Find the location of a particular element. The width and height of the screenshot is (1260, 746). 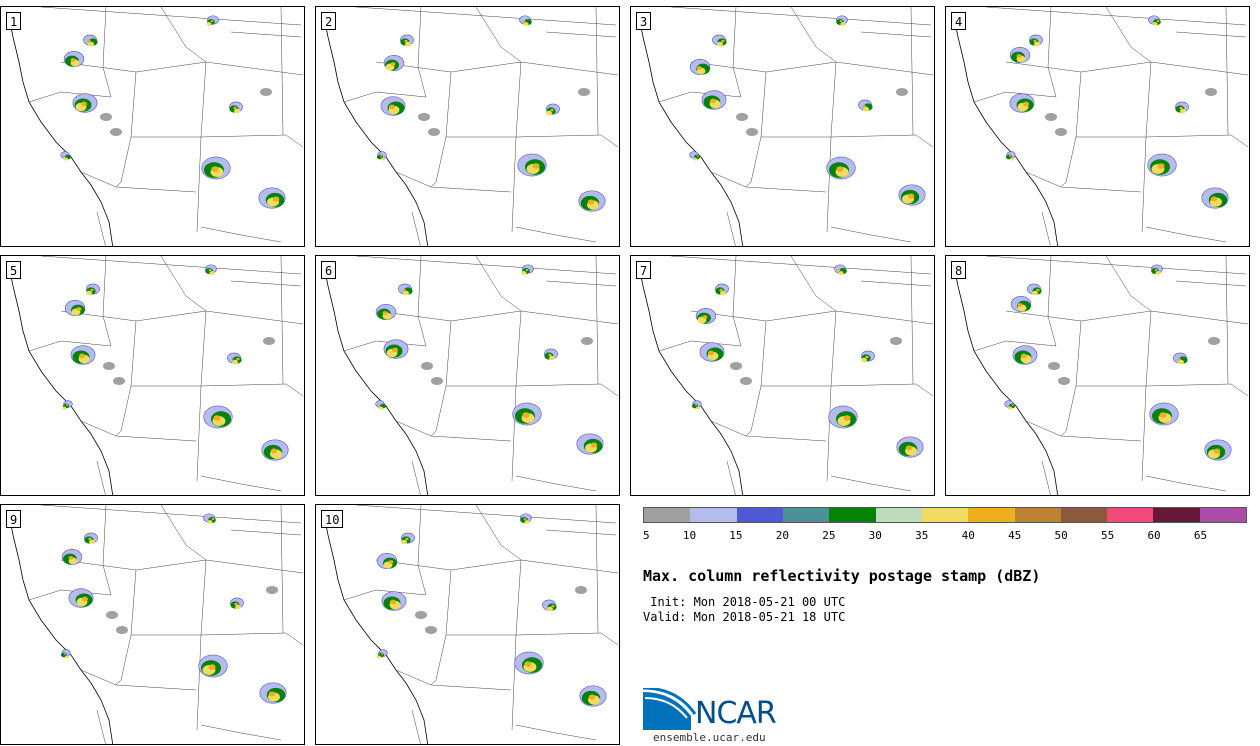

ensemble-member-panel: 6 is located at coordinates (467, 375).